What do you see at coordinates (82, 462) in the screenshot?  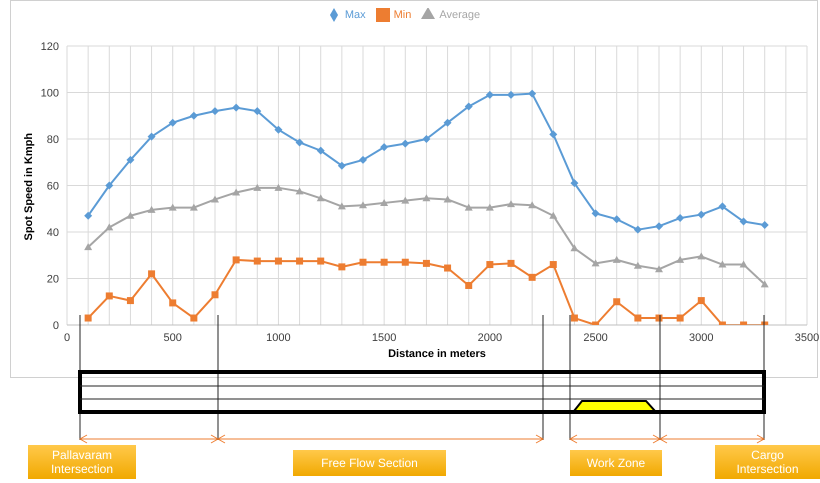 I see `text: Pallavaram Intersection` at bounding box center [82, 462].